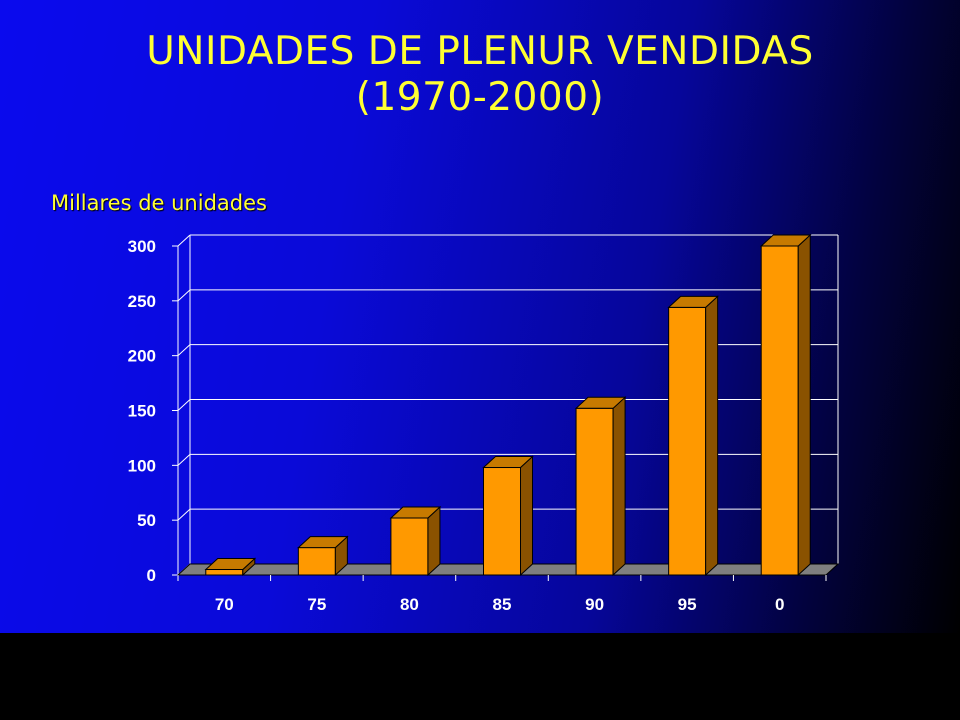 Image resolution: width=960 pixels, height=720 pixels. What do you see at coordinates (142, 246) in the screenshot?
I see `y-tick-label: 300` at bounding box center [142, 246].